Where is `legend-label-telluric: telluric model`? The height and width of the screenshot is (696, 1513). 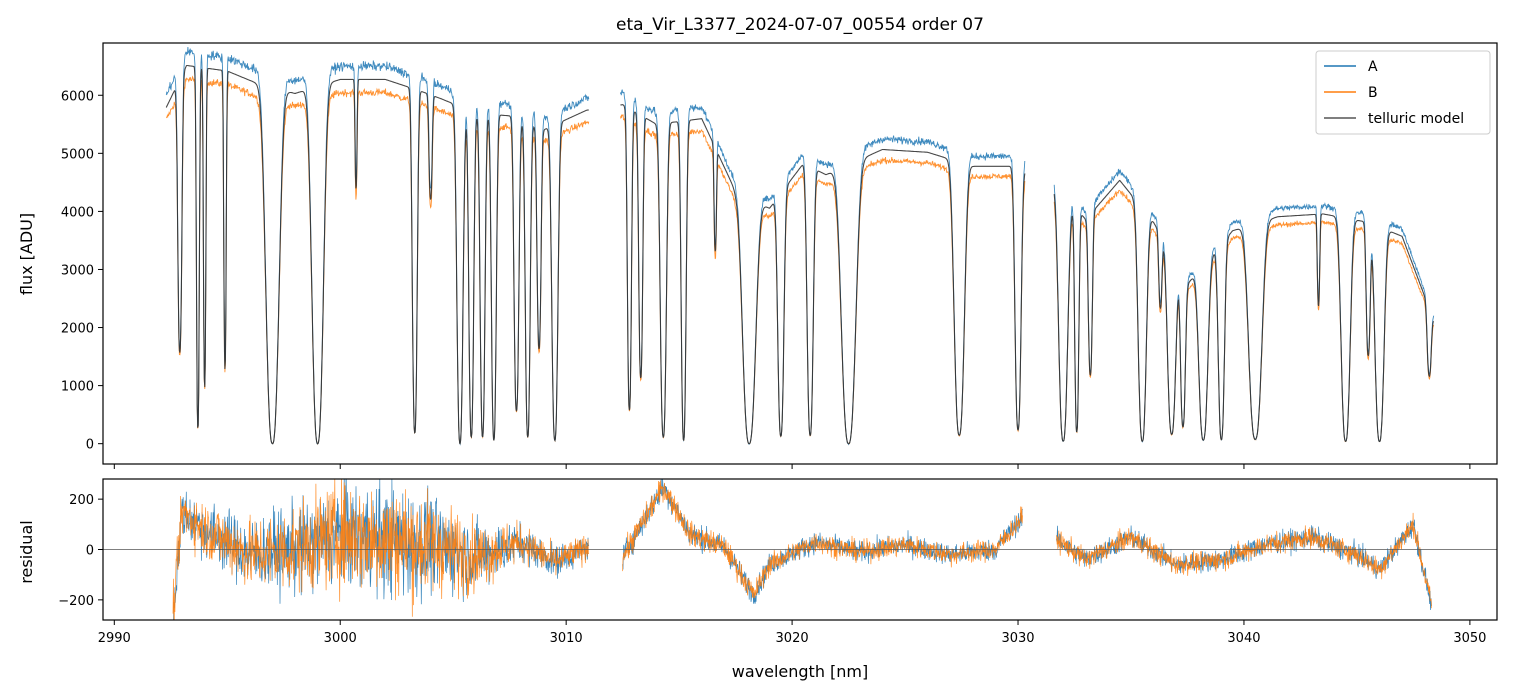
legend-label-telluric: telluric model is located at coordinates (1416, 119).